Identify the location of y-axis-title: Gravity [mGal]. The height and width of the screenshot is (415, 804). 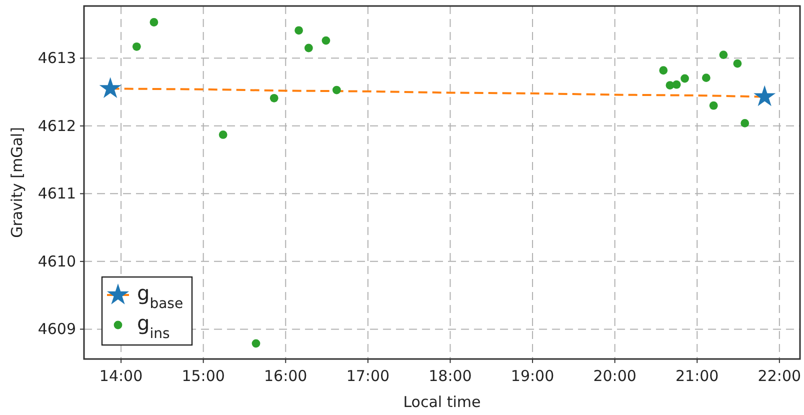
(17, 182).